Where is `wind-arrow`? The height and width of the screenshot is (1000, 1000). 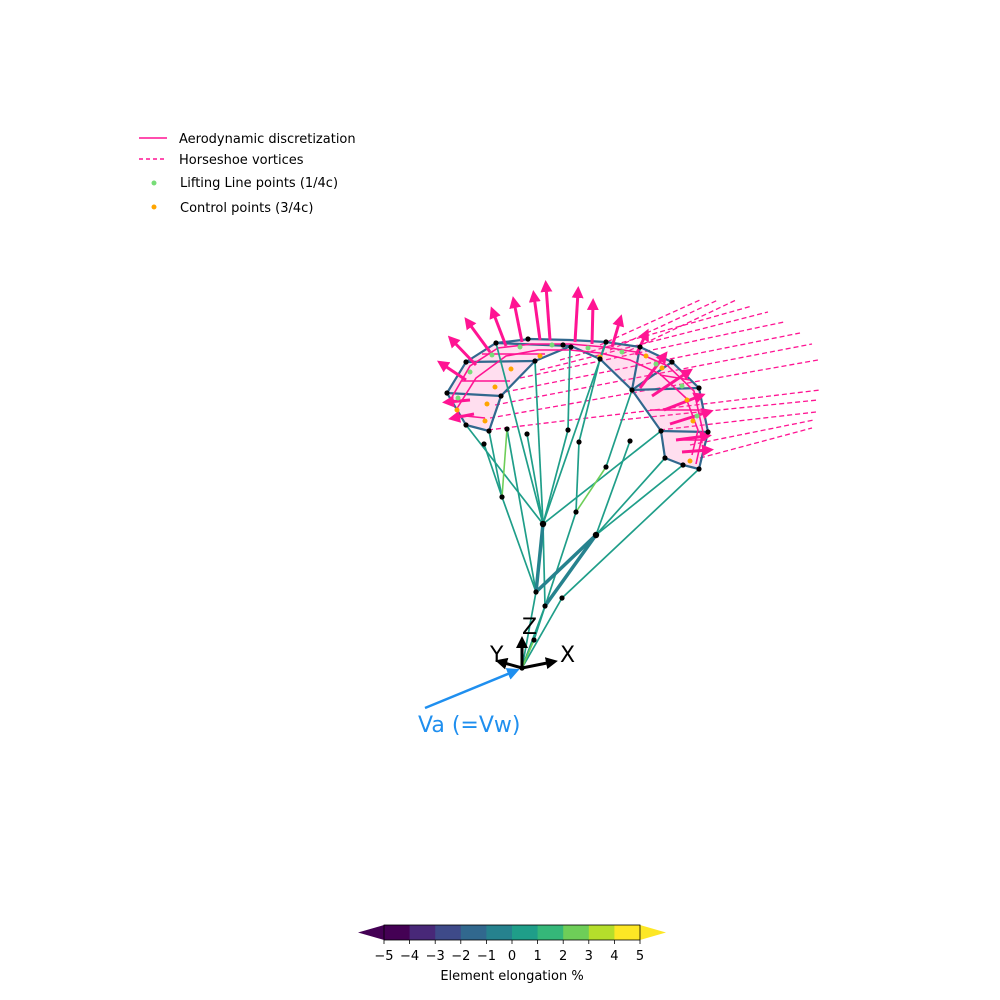
wind-arrow is located at coordinates (472, 689).